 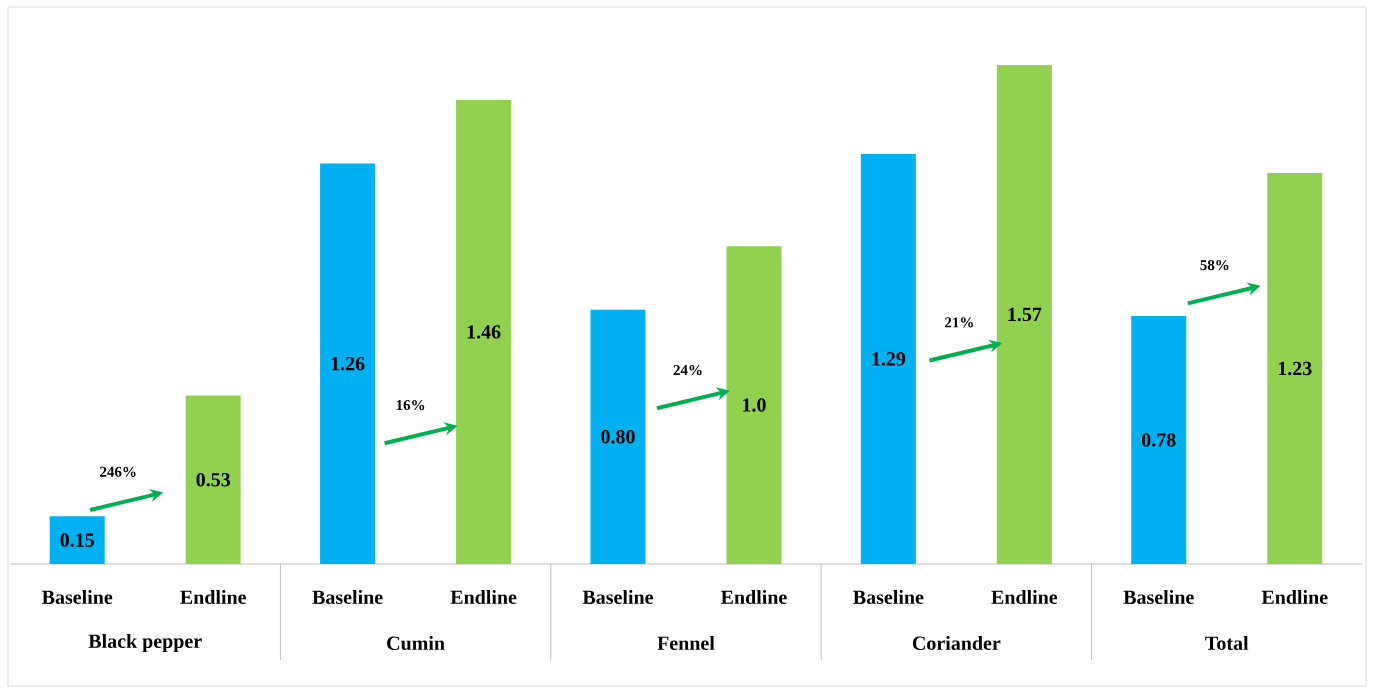 I want to click on x-tick-label: Total, so click(x=1227, y=643).